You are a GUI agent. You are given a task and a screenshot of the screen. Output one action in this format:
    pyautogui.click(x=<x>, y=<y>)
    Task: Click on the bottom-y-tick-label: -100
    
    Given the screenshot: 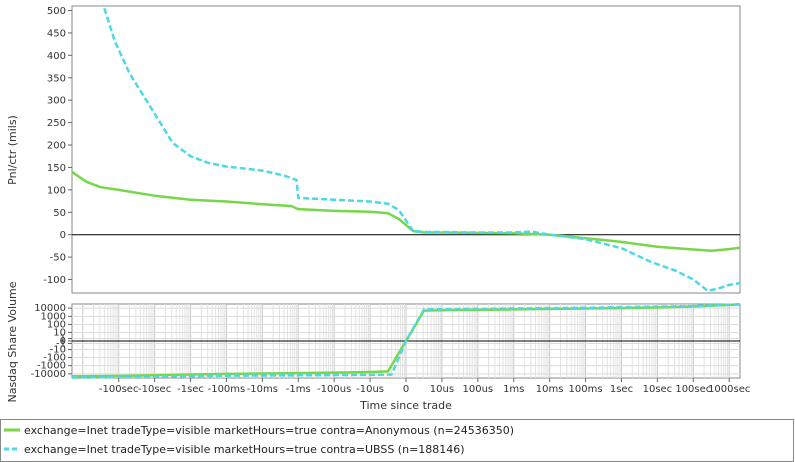 What is the action you would take?
    pyautogui.click(x=54, y=357)
    